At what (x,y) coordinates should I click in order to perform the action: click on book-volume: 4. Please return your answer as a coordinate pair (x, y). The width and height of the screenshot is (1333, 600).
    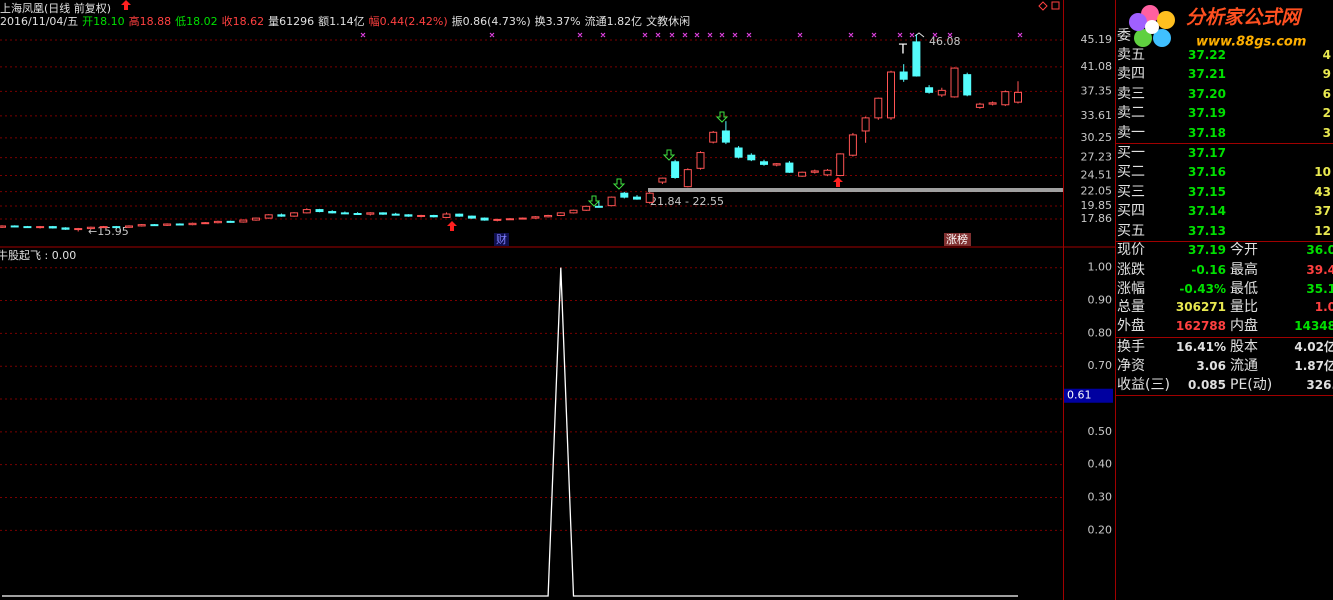
    Looking at the image, I should click on (1326, 55).